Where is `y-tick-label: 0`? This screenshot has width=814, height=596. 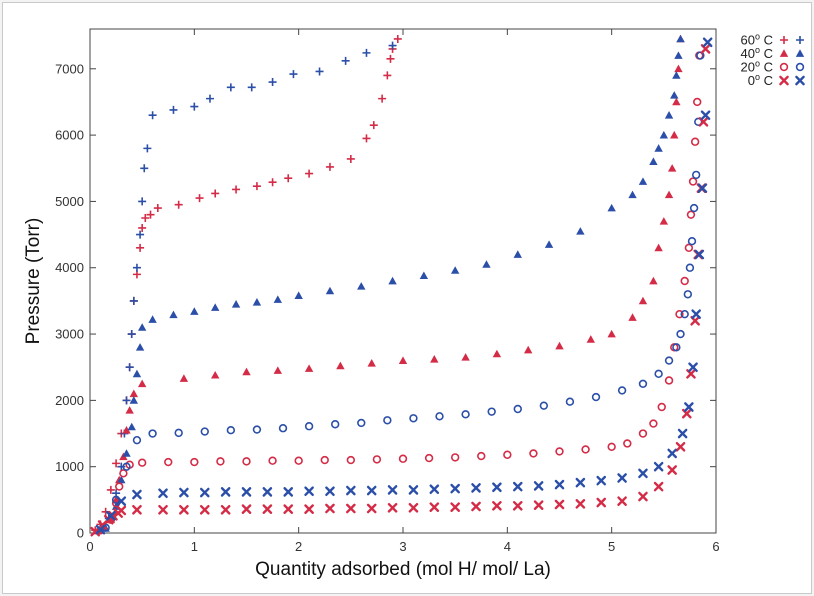
y-tick-label: 0 is located at coordinates (80, 533).